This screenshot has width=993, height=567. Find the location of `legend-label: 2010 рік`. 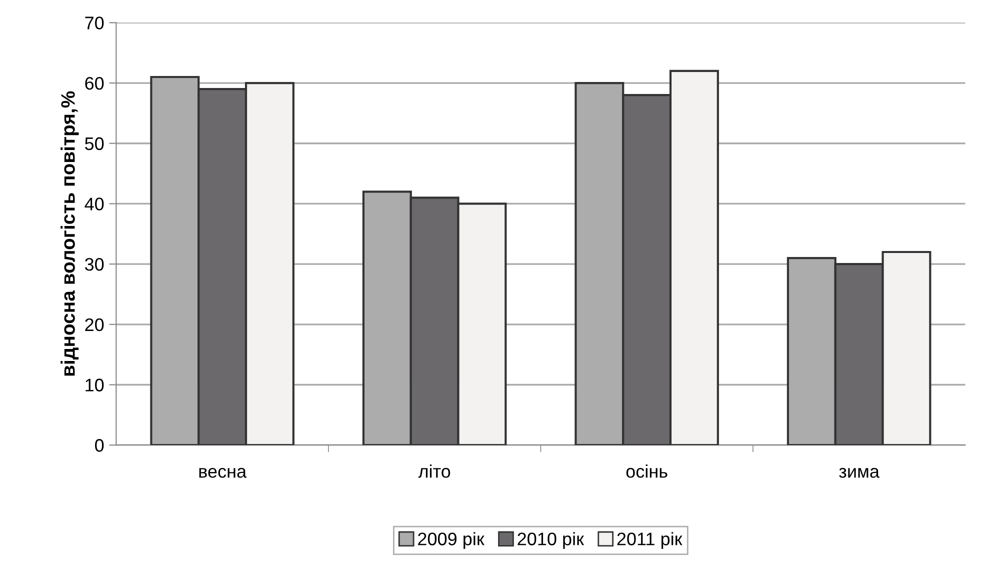

legend-label: 2010 рік is located at coordinates (551, 540).